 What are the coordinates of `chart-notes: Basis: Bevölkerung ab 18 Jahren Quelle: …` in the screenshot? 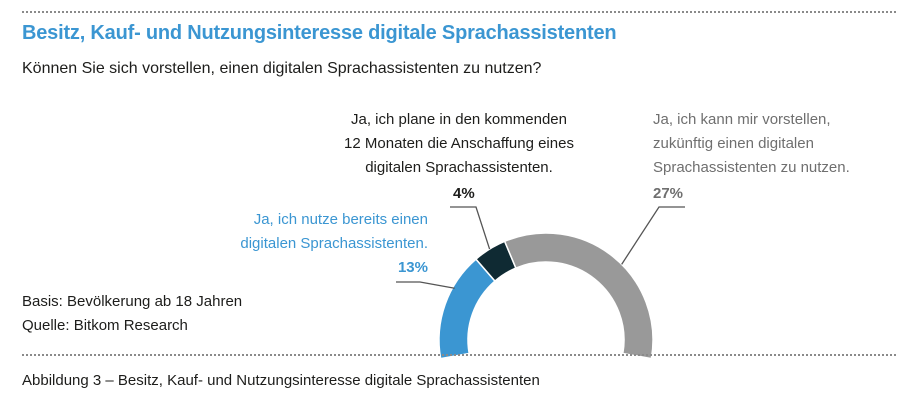 It's located at (132, 314).